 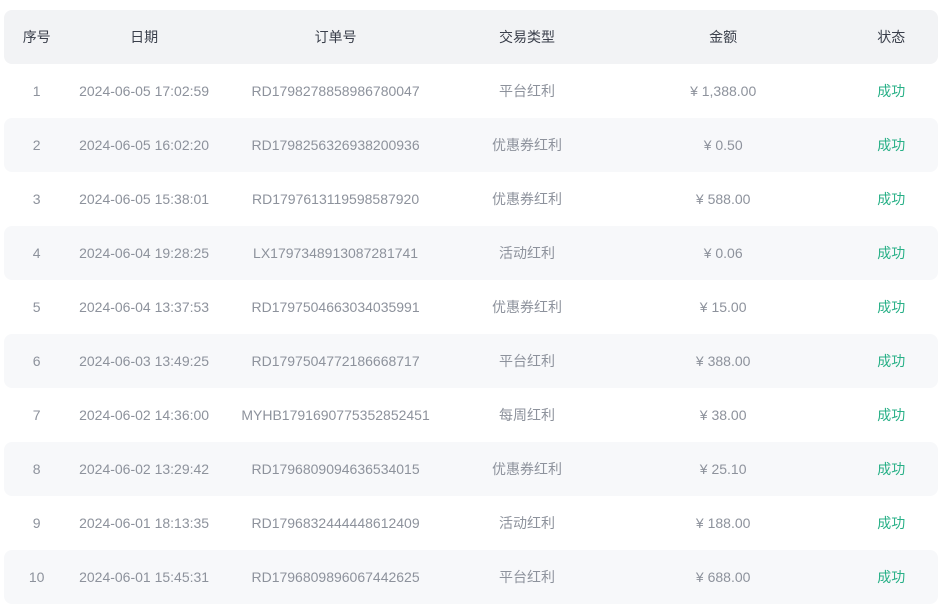 What do you see at coordinates (335, 361) in the screenshot?
I see `cell-order-number: RD1797504772186668717` at bounding box center [335, 361].